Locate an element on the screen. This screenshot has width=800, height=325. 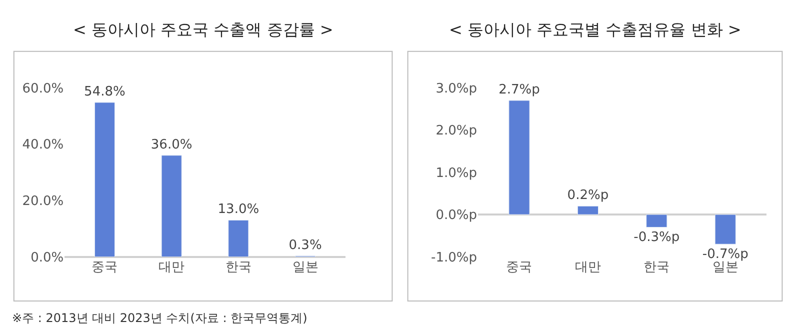
data-label: -0.7%p is located at coordinates (725, 254).